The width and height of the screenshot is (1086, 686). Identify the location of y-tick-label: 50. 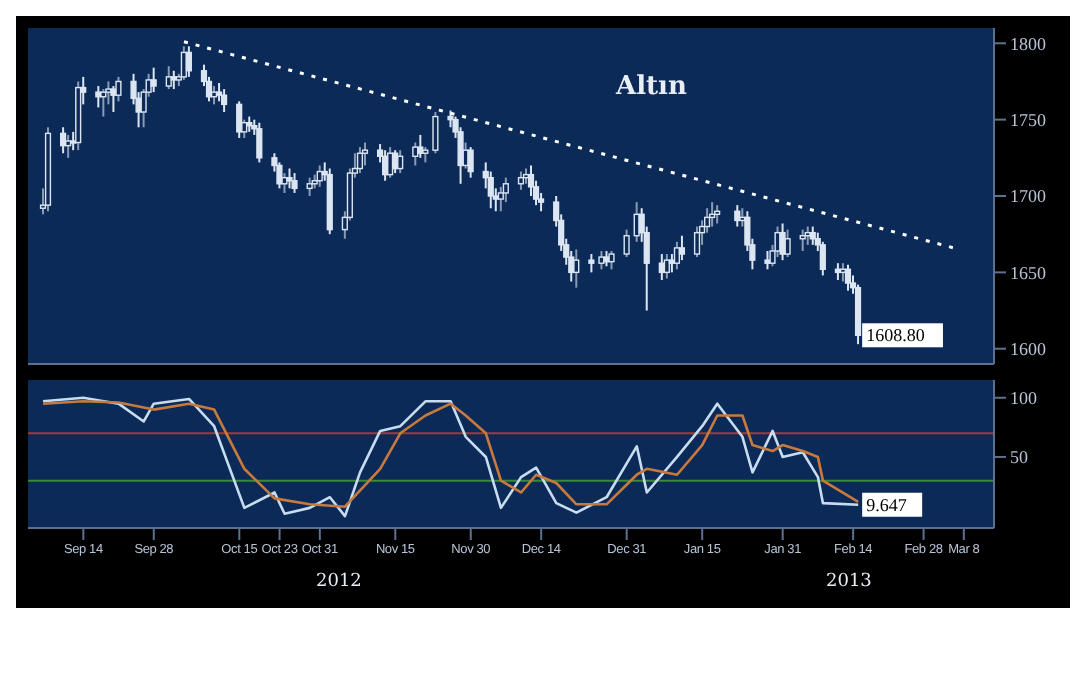
(1019, 457).